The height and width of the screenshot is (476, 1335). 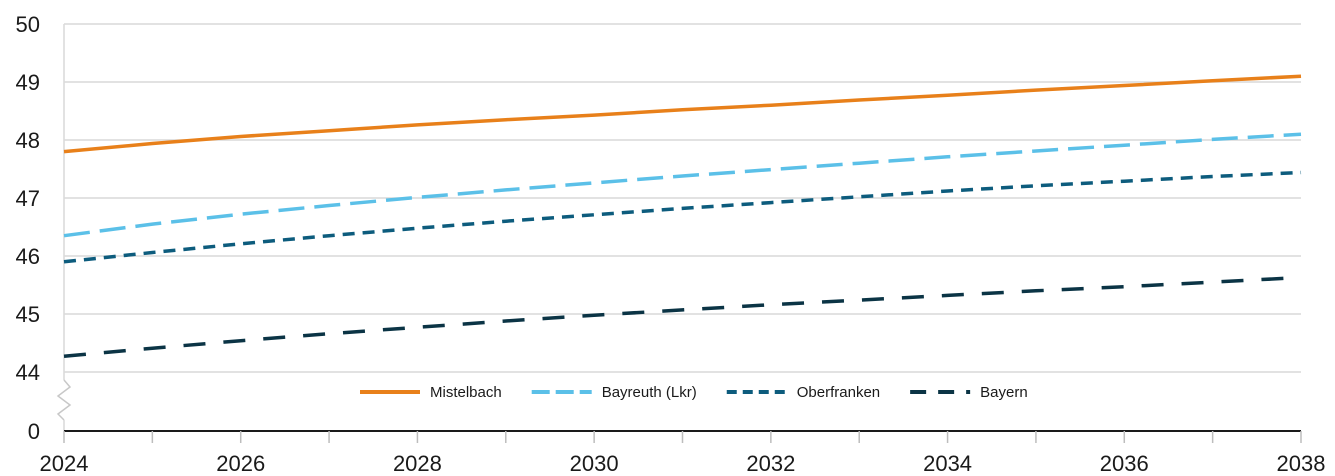 I want to click on x-tick-label-2026: 2026, so click(x=240, y=463).